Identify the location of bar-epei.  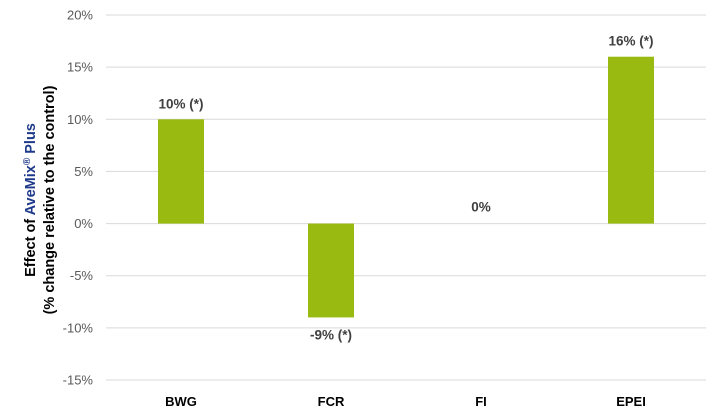
(631, 140).